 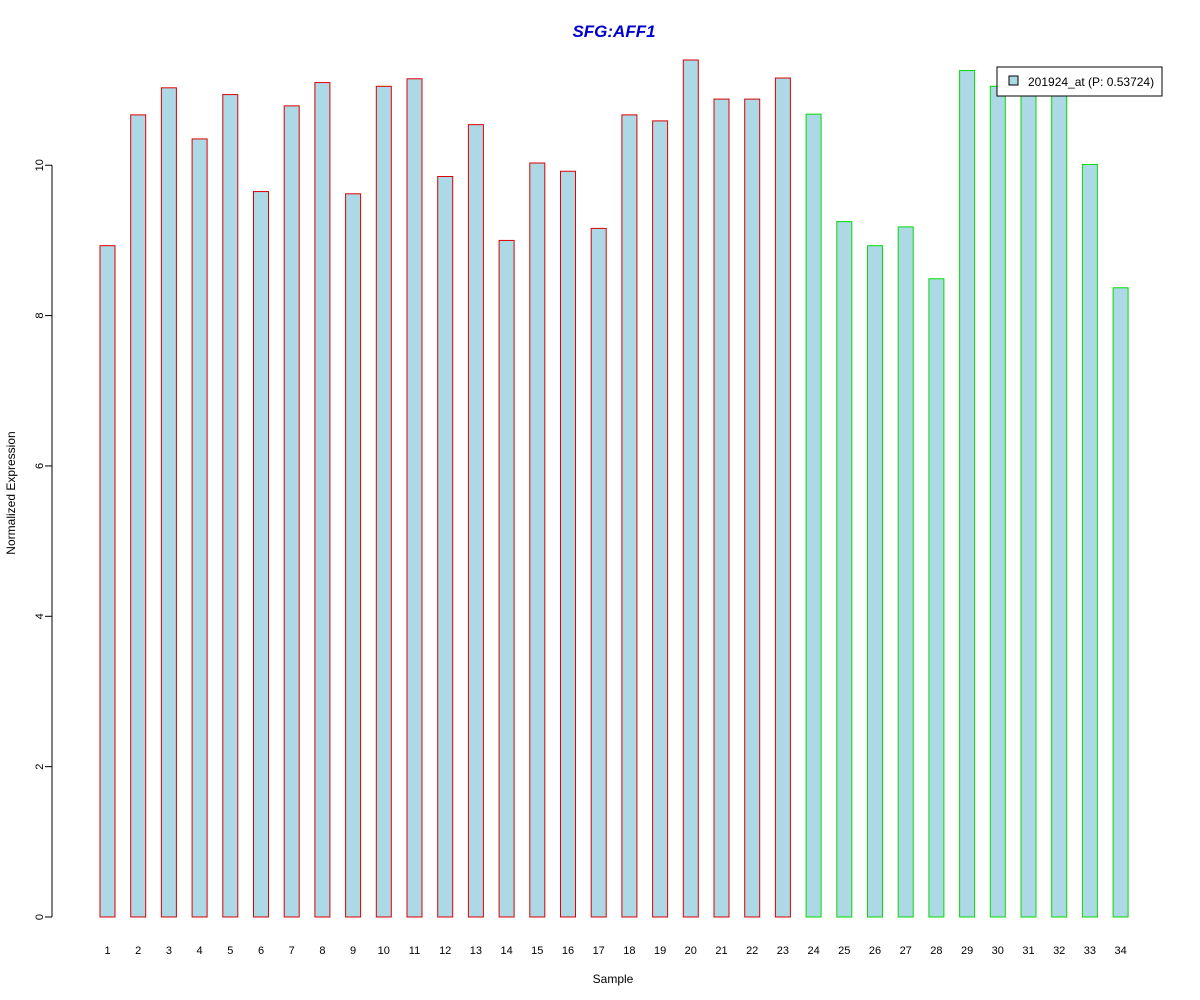 What do you see at coordinates (1013, 80) in the screenshot?
I see `legend-swatch` at bounding box center [1013, 80].